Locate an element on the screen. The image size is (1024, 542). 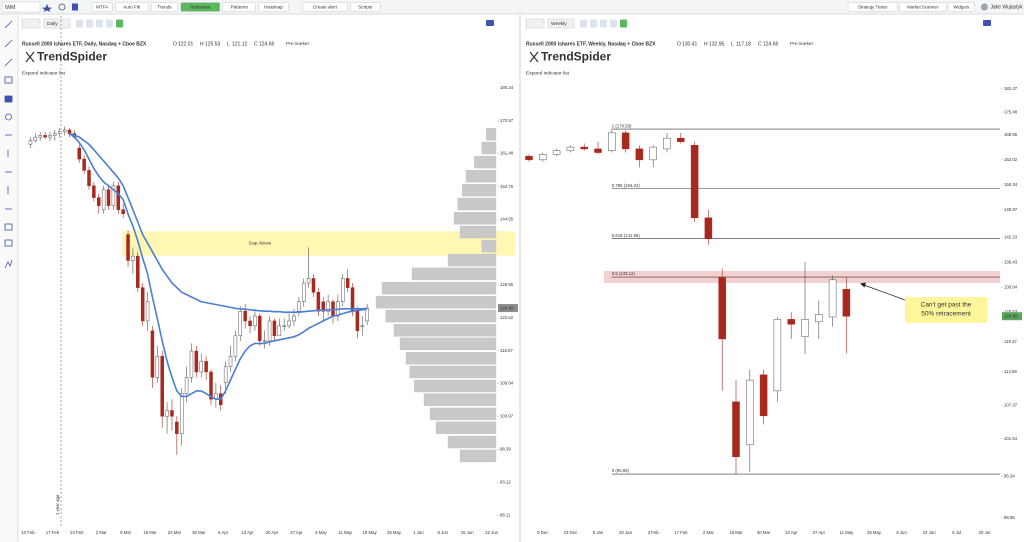
y-tick-label: 180.24 is located at coordinates (507, 87).